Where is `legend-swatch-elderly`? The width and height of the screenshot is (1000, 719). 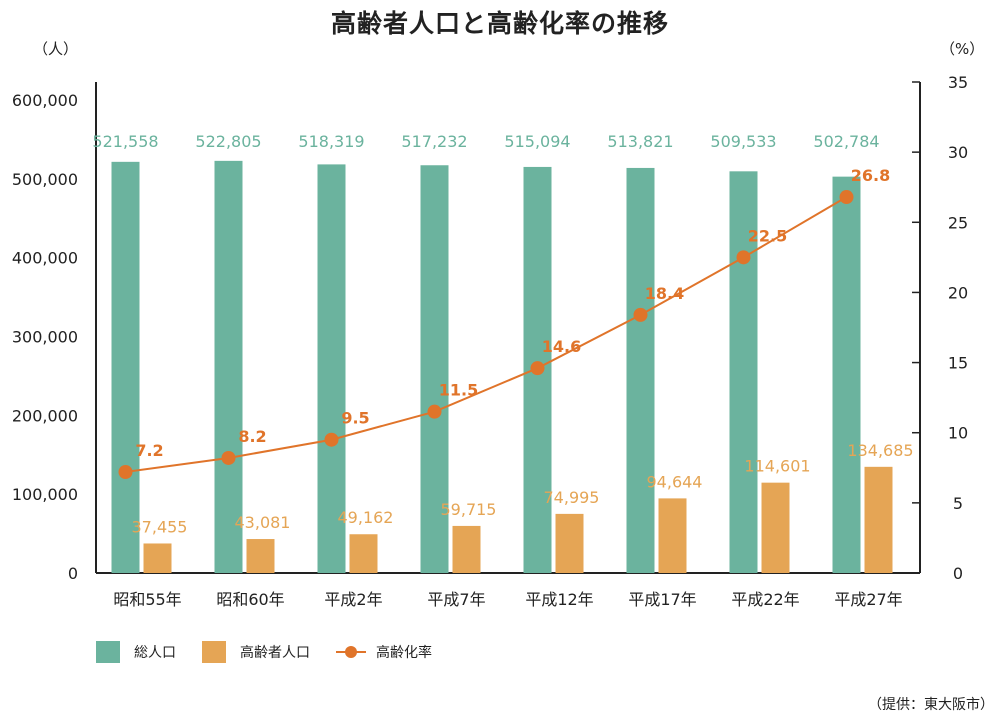
legend-swatch-elderly is located at coordinates (214, 652).